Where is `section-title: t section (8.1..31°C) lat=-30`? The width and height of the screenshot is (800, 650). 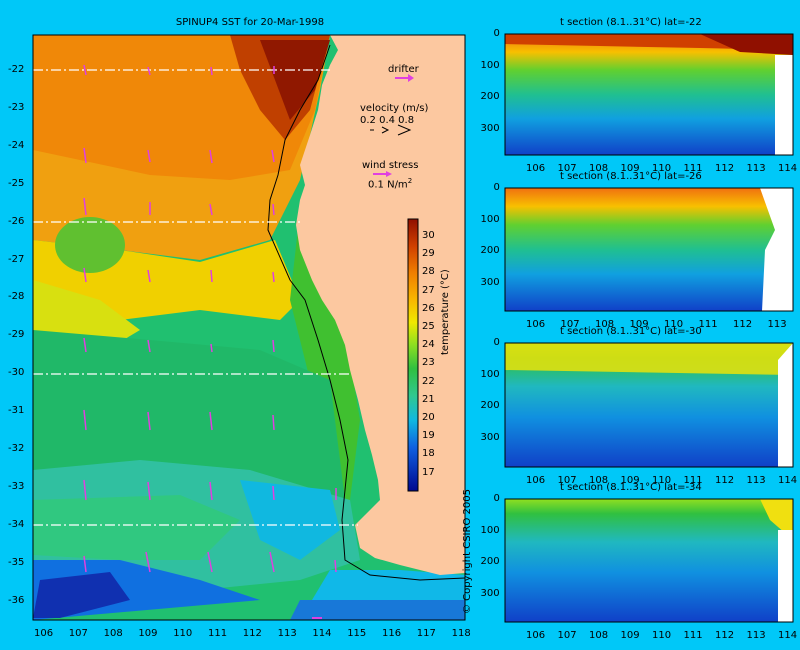
section-title: t section (8.1..31°C) lat=-30 is located at coordinates (631, 331).